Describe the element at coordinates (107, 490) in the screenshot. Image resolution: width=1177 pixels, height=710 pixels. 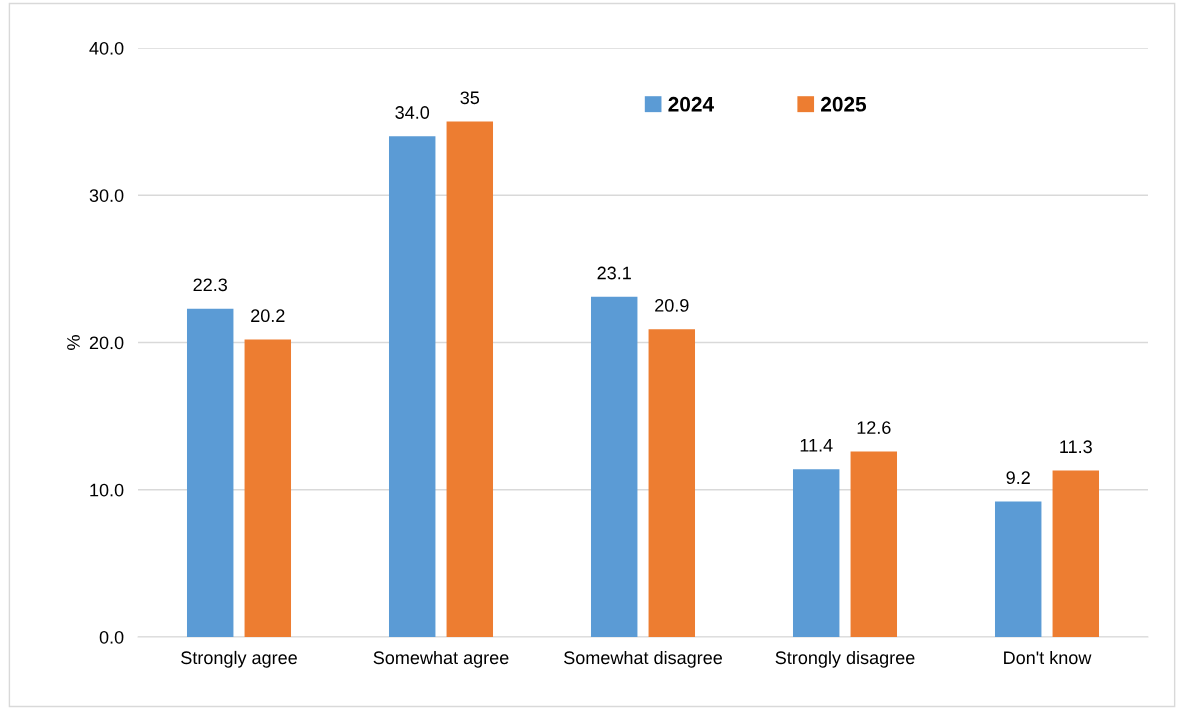
I see `y-tick-label: 10.0` at that location.